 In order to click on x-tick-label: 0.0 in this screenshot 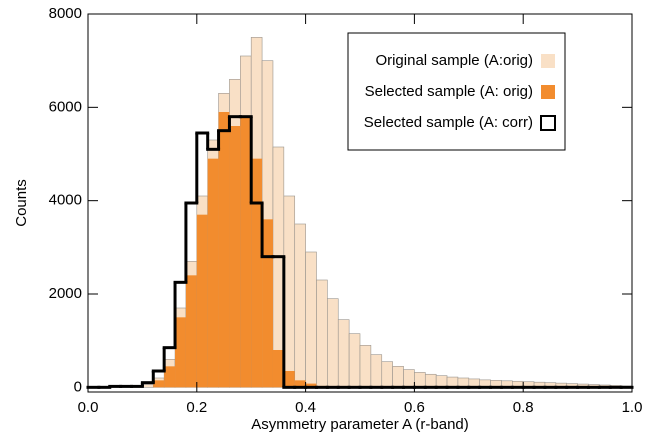, I will do `click(88, 407)`.